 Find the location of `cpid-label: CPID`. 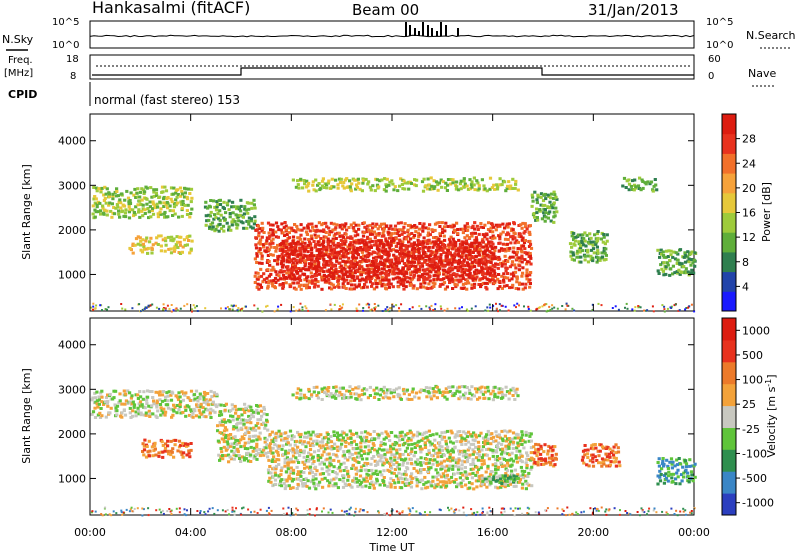

cpid-label: CPID is located at coordinates (22, 94).